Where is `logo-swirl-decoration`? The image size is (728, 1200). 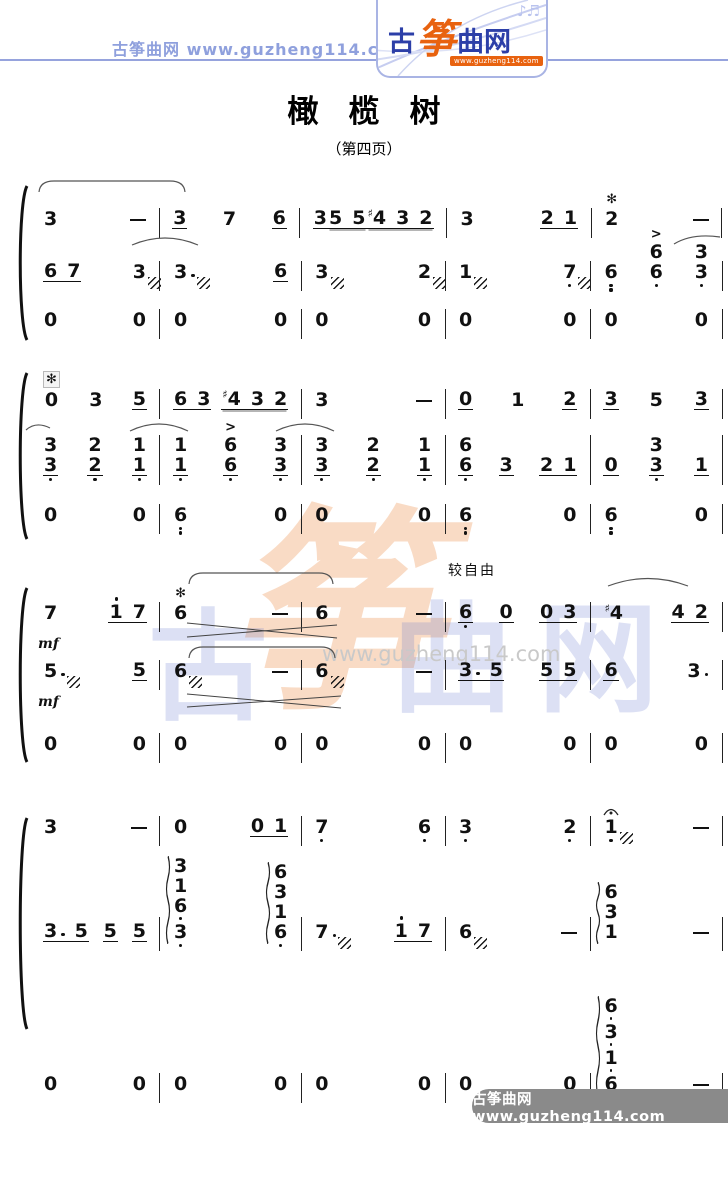 logo-swirl-decoration is located at coordinates (462, 38).